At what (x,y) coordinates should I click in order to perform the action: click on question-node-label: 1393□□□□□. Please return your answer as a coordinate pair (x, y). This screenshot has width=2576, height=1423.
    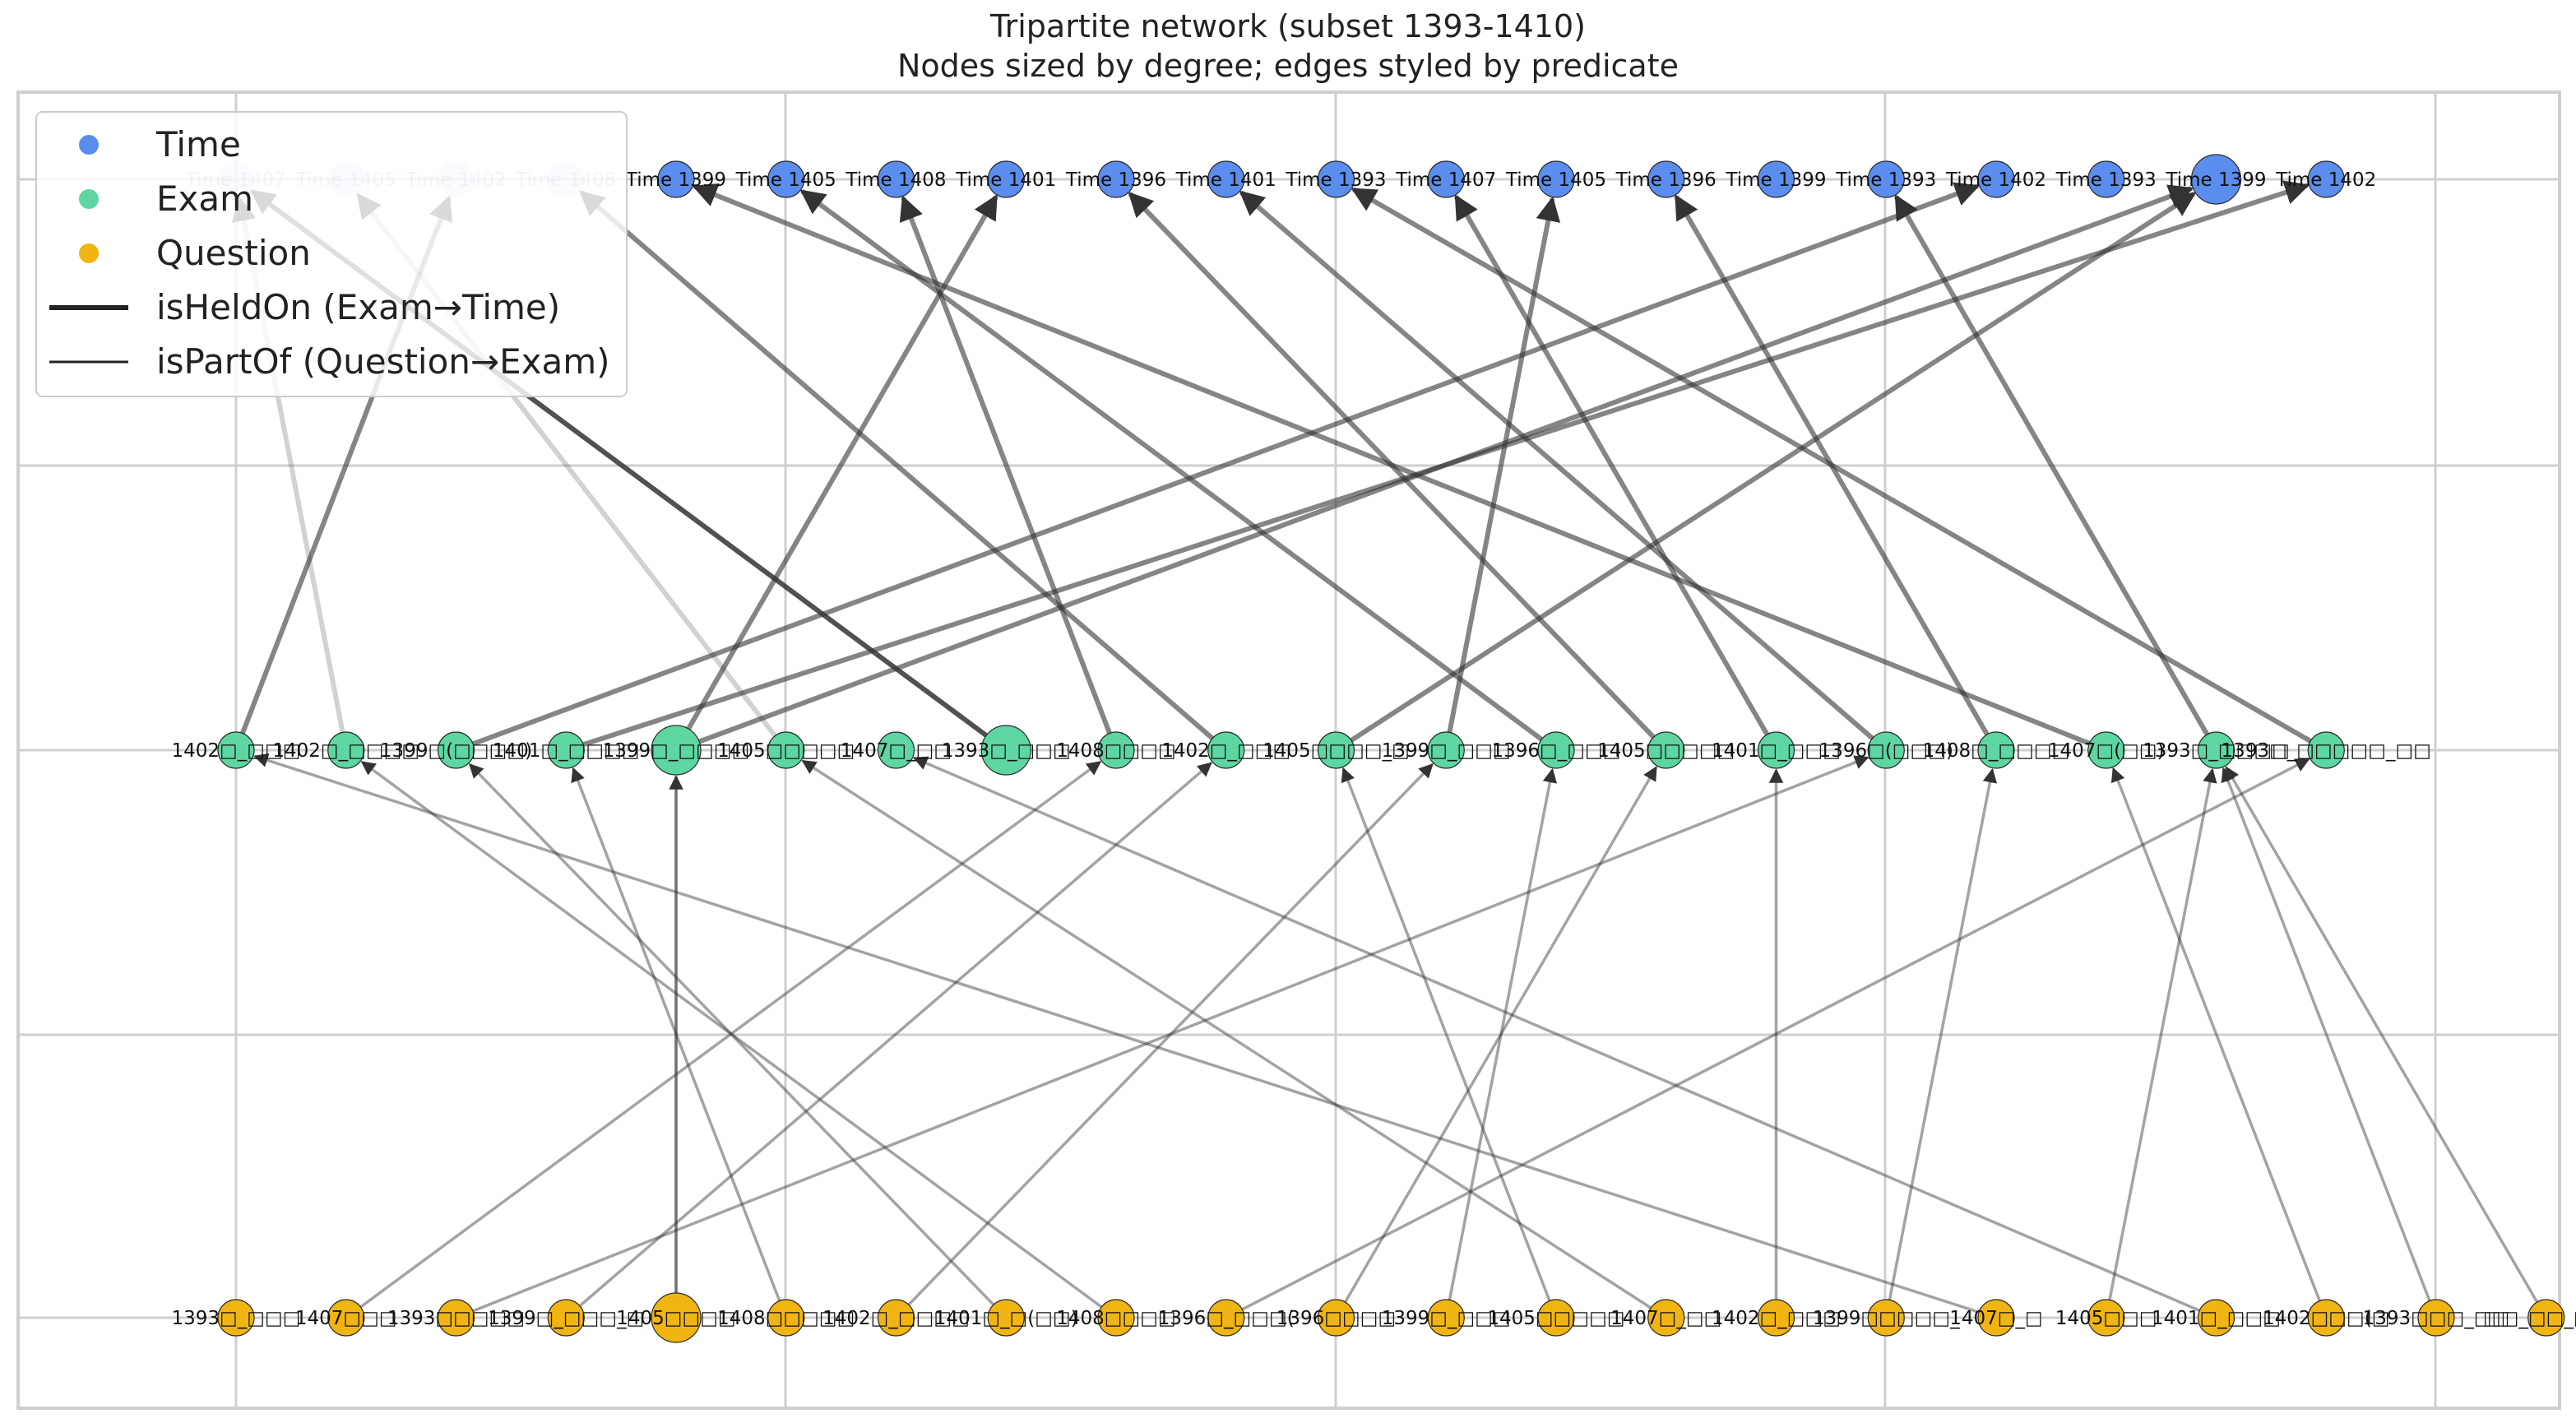
    Looking at the image, I should click on (456, 1318).